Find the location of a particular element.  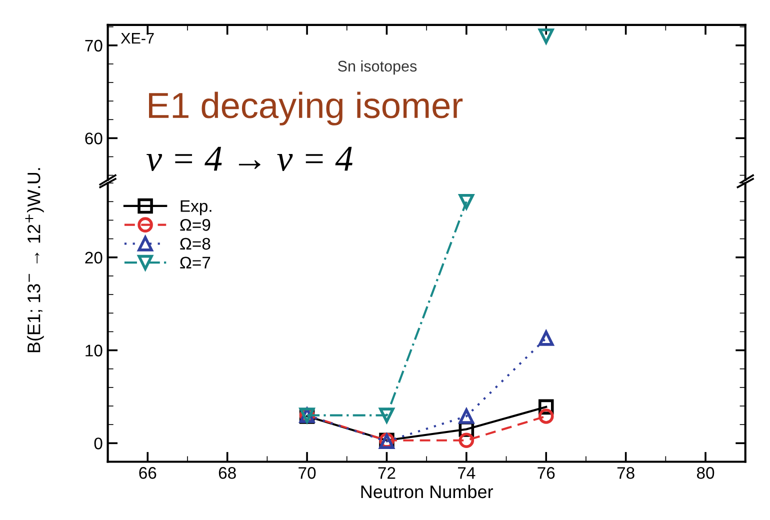

legend-label: Exp. is located at coordinates (196, 208).